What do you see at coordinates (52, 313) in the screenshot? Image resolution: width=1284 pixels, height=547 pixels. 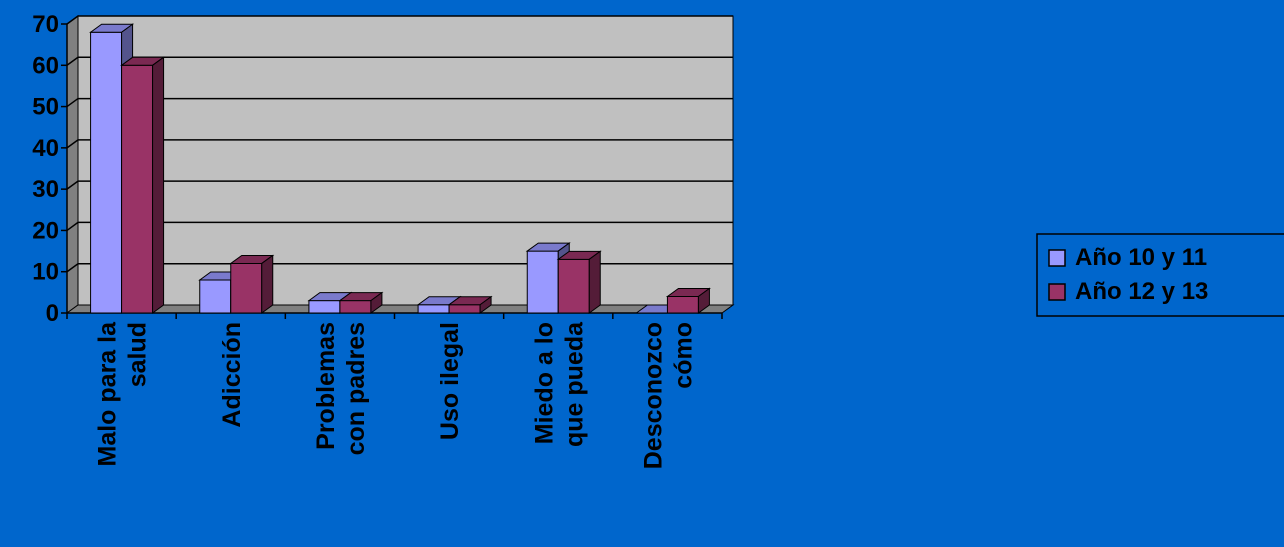 I see `y-tick-label: 0` at bounding box center [52, 313].